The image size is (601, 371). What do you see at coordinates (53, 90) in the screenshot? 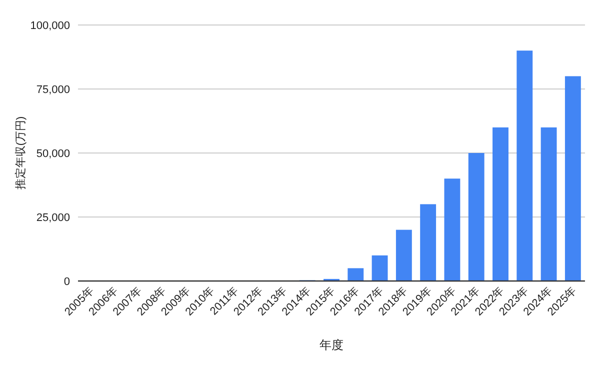
I see `y-tick-label: 75,000` at bounding box center [53, 90].